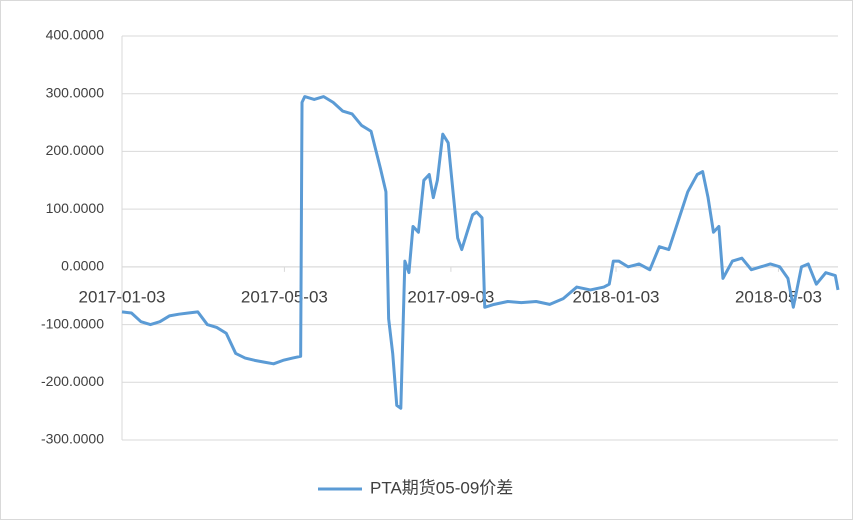  What do you see at coordinates (284, 296) in the screenshot?
I see `x-tick-label: 2017-05-03` at bounding box center [284, 296].